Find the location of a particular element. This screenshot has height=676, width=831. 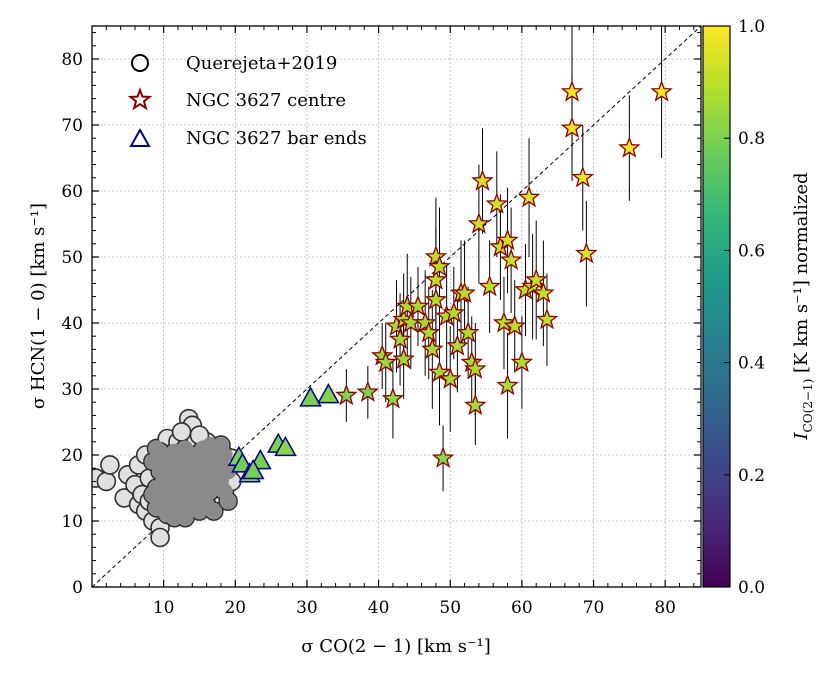

y-tick-label: 0 is located at coordinates (77, 588).